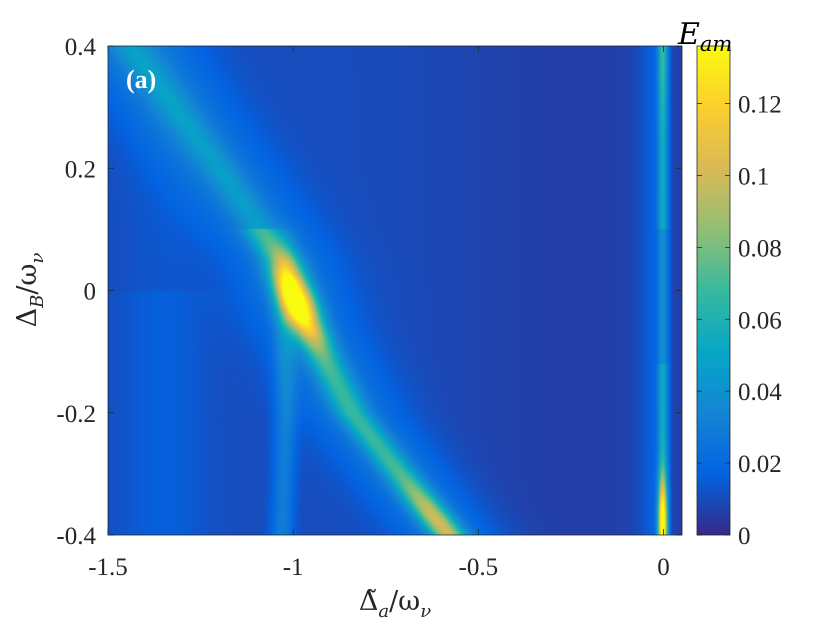 The height and width of the screenshot is (630, 840). I want to click on colorbar-title-sub: am, so click(716, 44).